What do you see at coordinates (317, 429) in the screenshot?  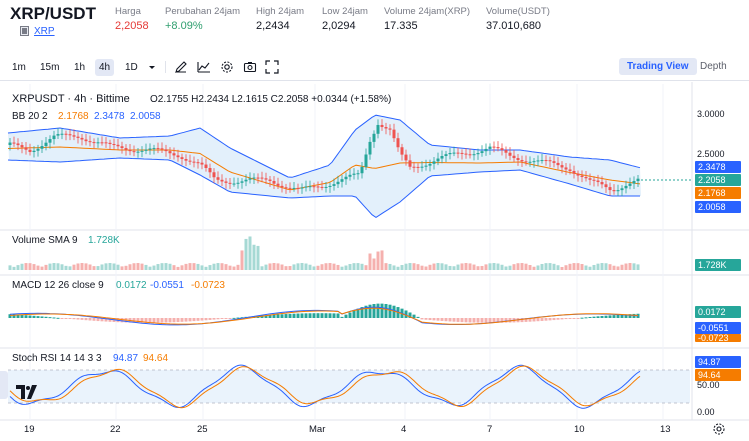 I see `time-label-mar: Mar` at bounding box center [317, 429].